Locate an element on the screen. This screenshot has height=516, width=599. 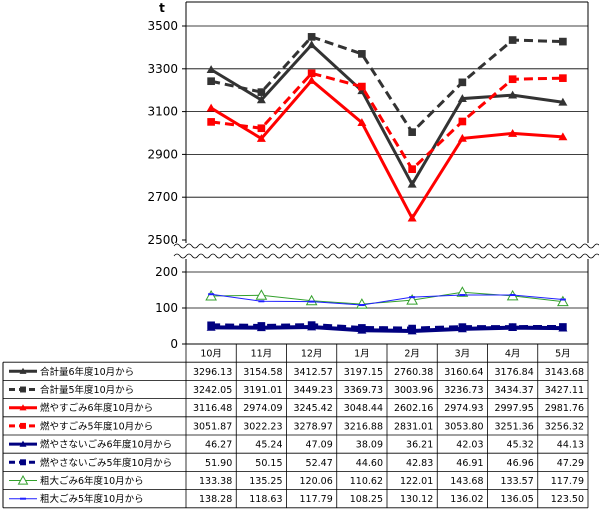
data-label: 47.29 is located at coordinates (570, 463).